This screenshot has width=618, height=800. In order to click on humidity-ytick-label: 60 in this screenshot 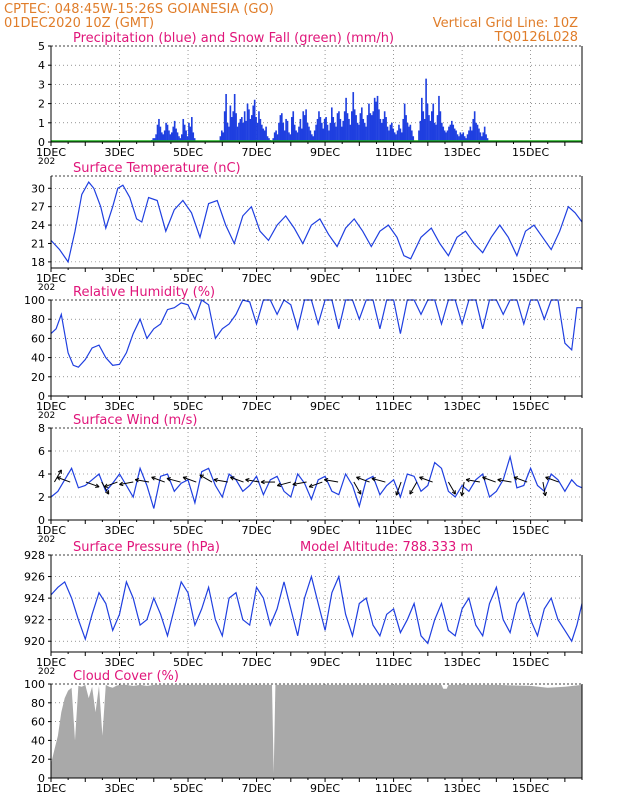, I will do `click(38, 338)`.